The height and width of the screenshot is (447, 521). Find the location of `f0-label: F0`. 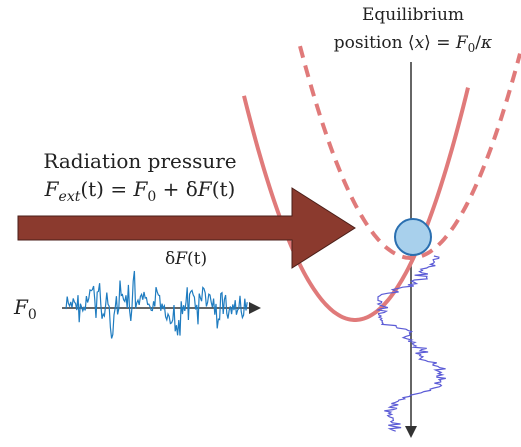

f0-label: F0 is located at coordinates (25, 309).